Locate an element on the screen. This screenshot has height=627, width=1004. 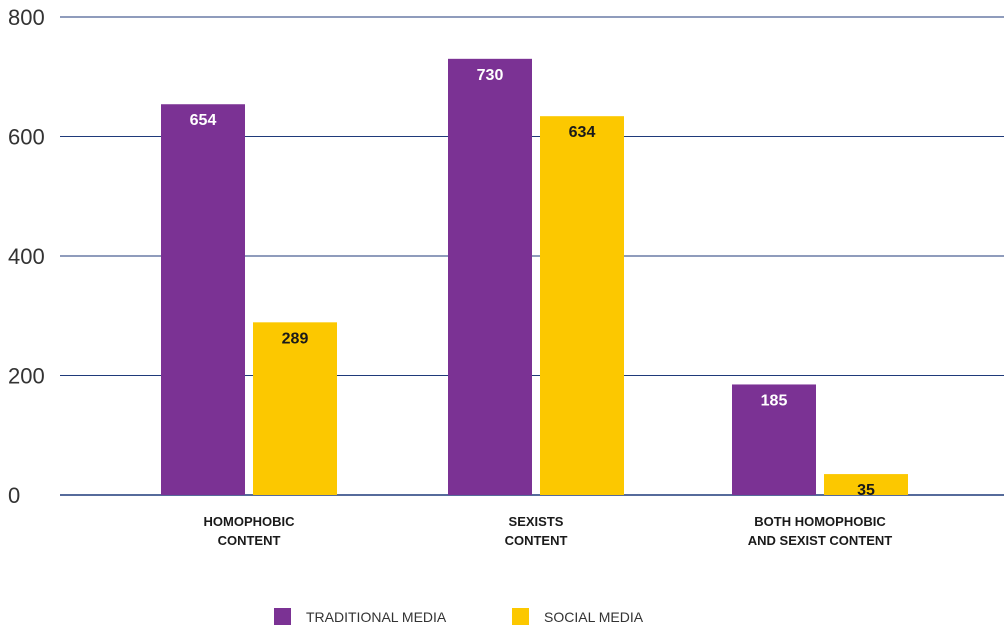
y-tick-label: 400 is located at coordinates (26, 256).